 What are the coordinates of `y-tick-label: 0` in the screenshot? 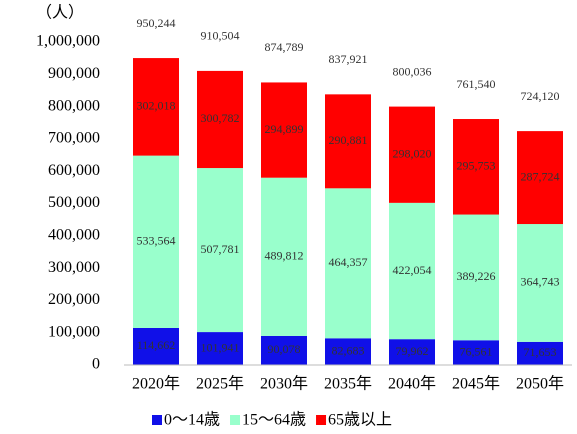 It's located at (96, 364).